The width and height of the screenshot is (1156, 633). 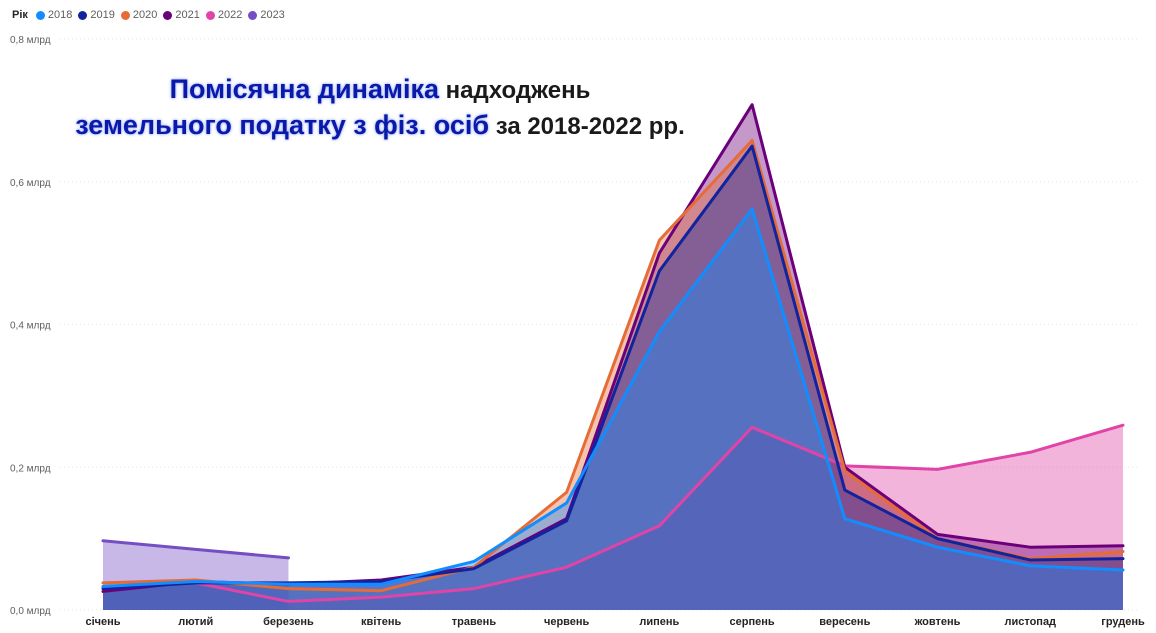 What do you see at coordinates (30, 468) in the screenshot?
I see `y-tick-label: 0,2 млрд` at bounding box center [30, 468].